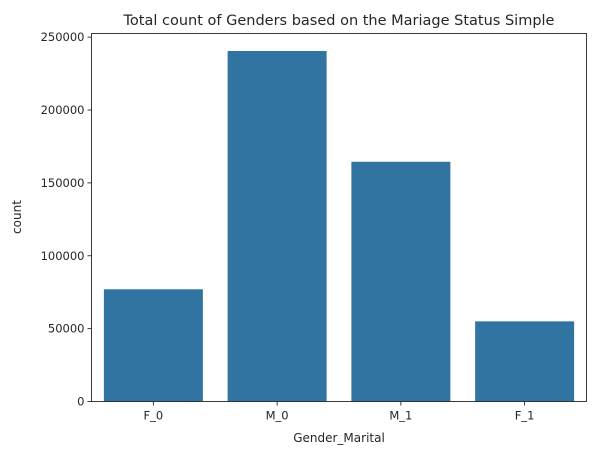  Describe the element at coordinates (63, 183) in the screenshot. I see `y-tick-label: 150000` at that location.